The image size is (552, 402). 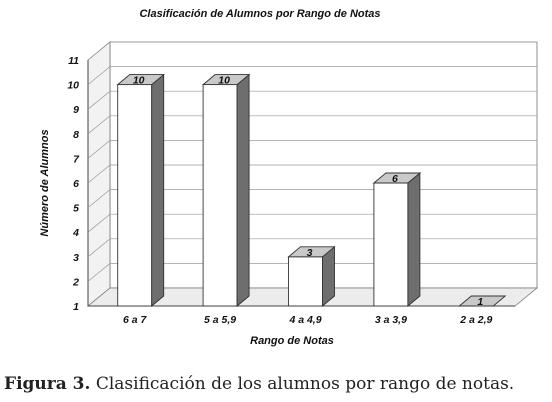 What do you see at coordinates (391, 320) in the screenshot?
I see `x-tick-label: 3 a 3,9` at bounding box center [391, 320].